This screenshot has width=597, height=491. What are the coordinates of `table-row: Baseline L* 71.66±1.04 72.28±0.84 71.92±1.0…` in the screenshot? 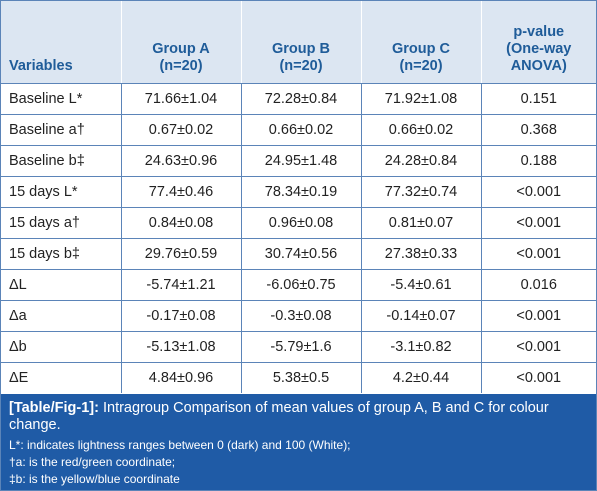 It's located at (298, 99).